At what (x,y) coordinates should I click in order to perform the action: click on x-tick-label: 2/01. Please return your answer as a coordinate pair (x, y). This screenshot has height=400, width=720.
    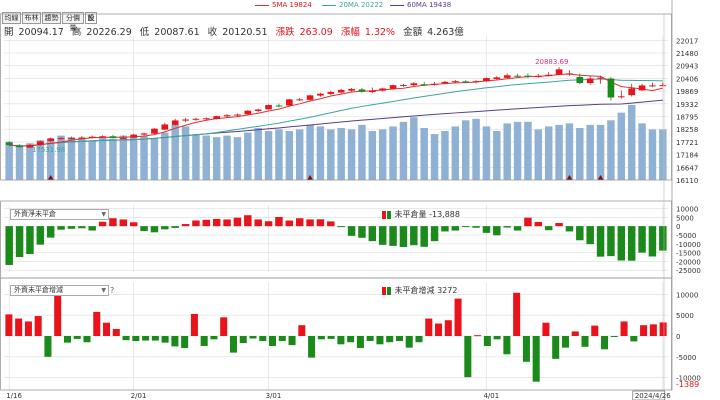
    Looking at the image, I should click on (139, 396).